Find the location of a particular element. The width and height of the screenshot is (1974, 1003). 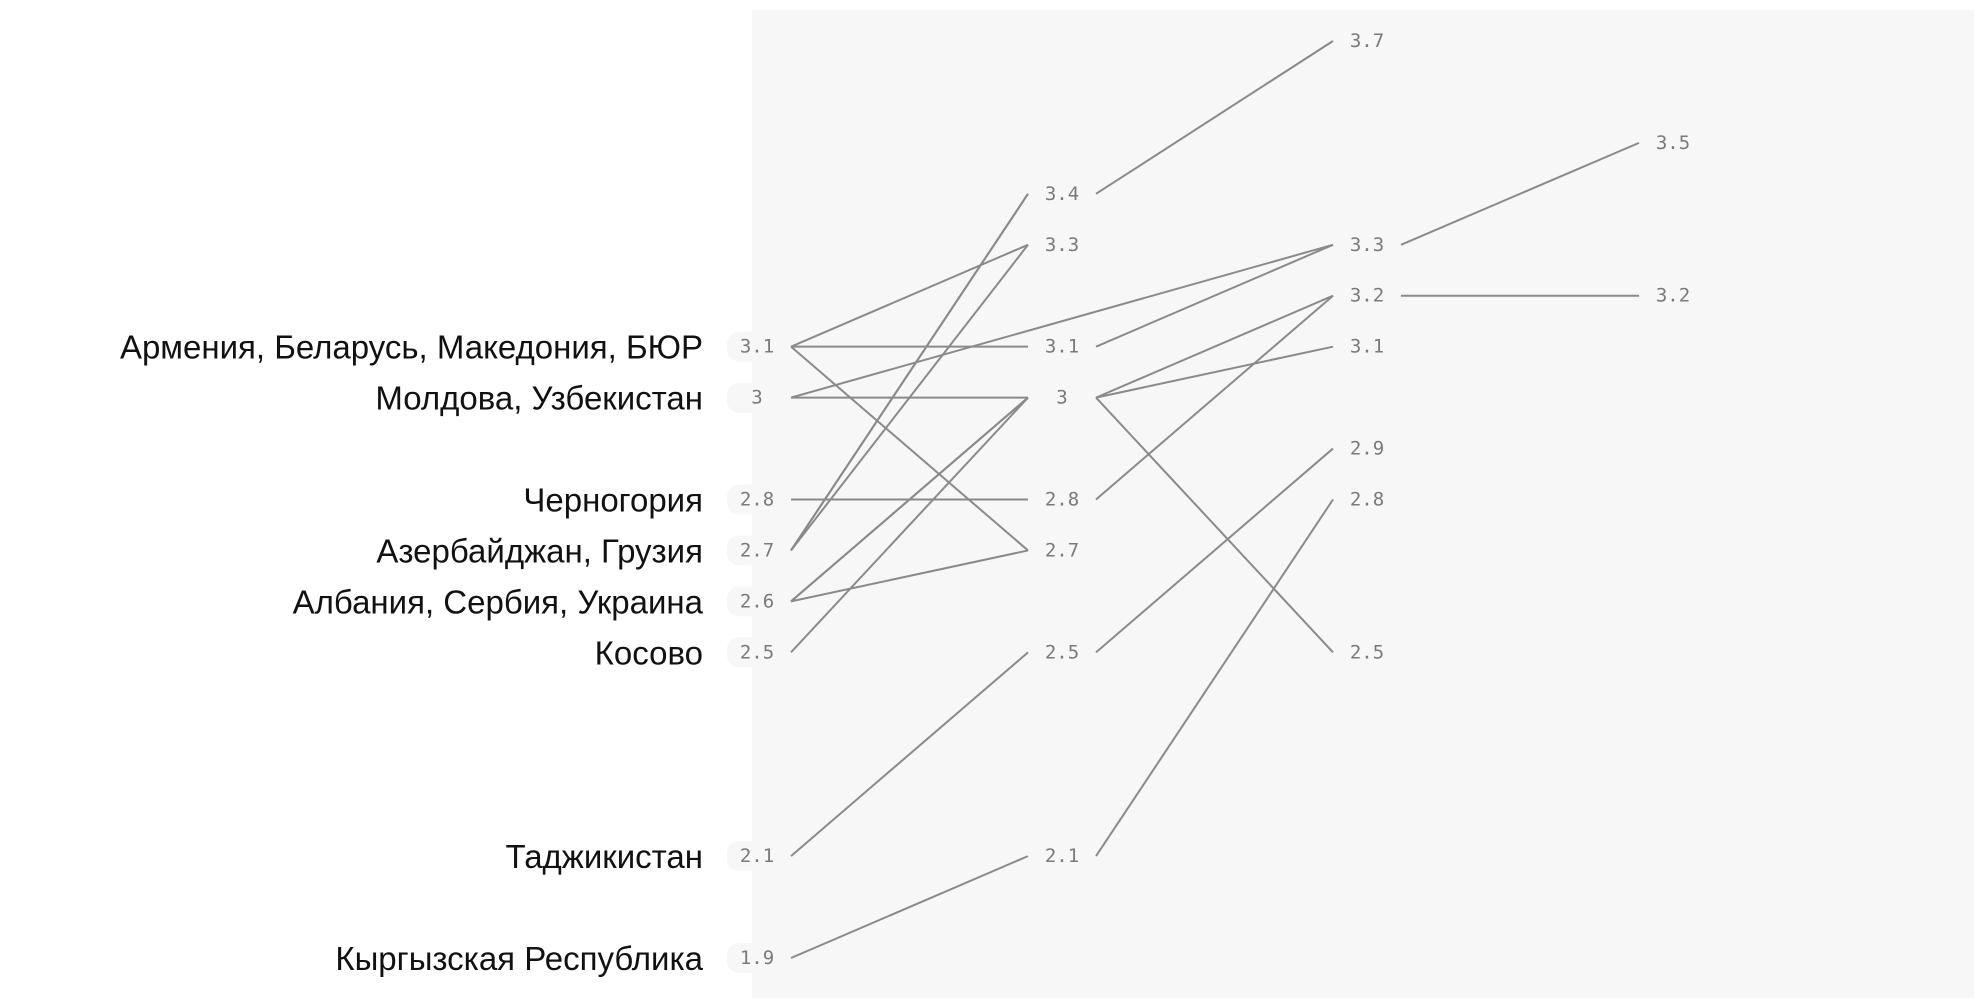

value-label-8: 3.4 is located at coordinates (1062, 193).